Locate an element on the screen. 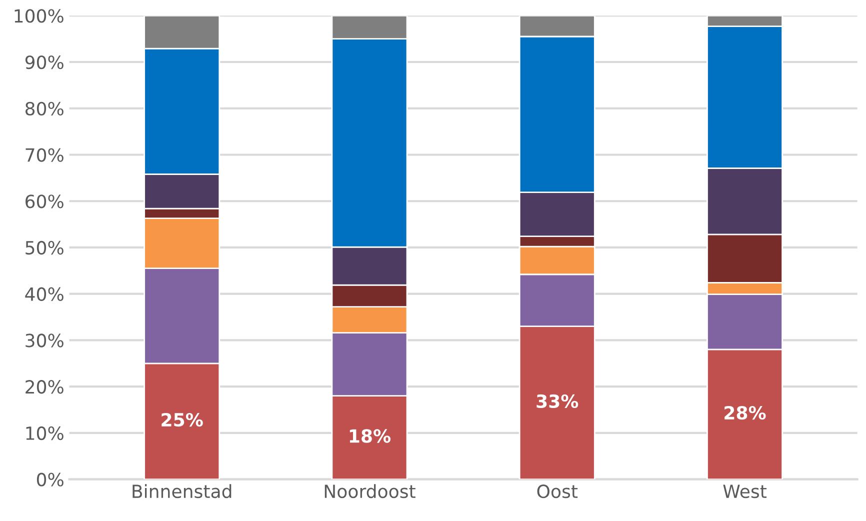  x-tick-label: West is located at coordinates (745, 491).